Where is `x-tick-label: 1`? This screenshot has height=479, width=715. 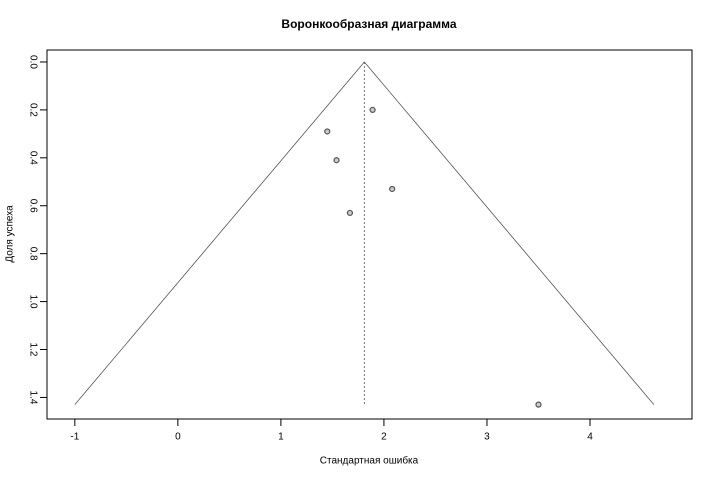
x-tick-label: 1 is located at coordinates (281, 437).